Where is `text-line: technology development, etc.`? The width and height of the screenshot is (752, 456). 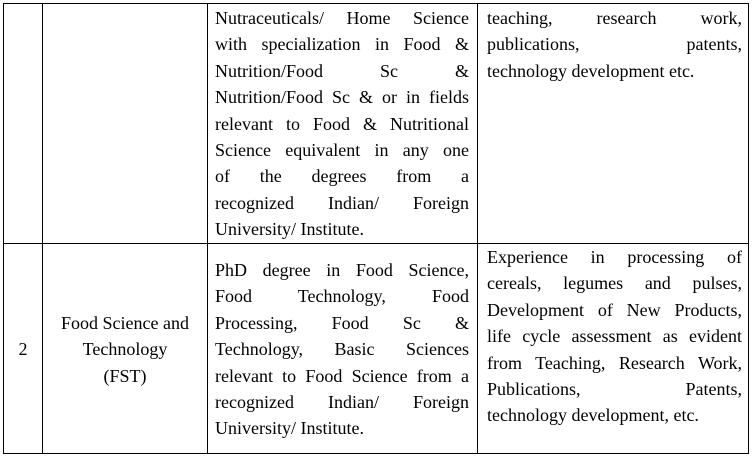 text-line: technology development, etc. is located at coordinates (593, 415).